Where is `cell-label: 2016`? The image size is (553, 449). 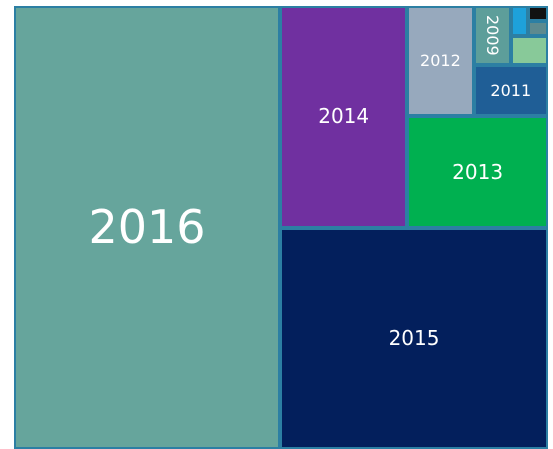
cell-label: 2016 is located at coordinates (147, 226).